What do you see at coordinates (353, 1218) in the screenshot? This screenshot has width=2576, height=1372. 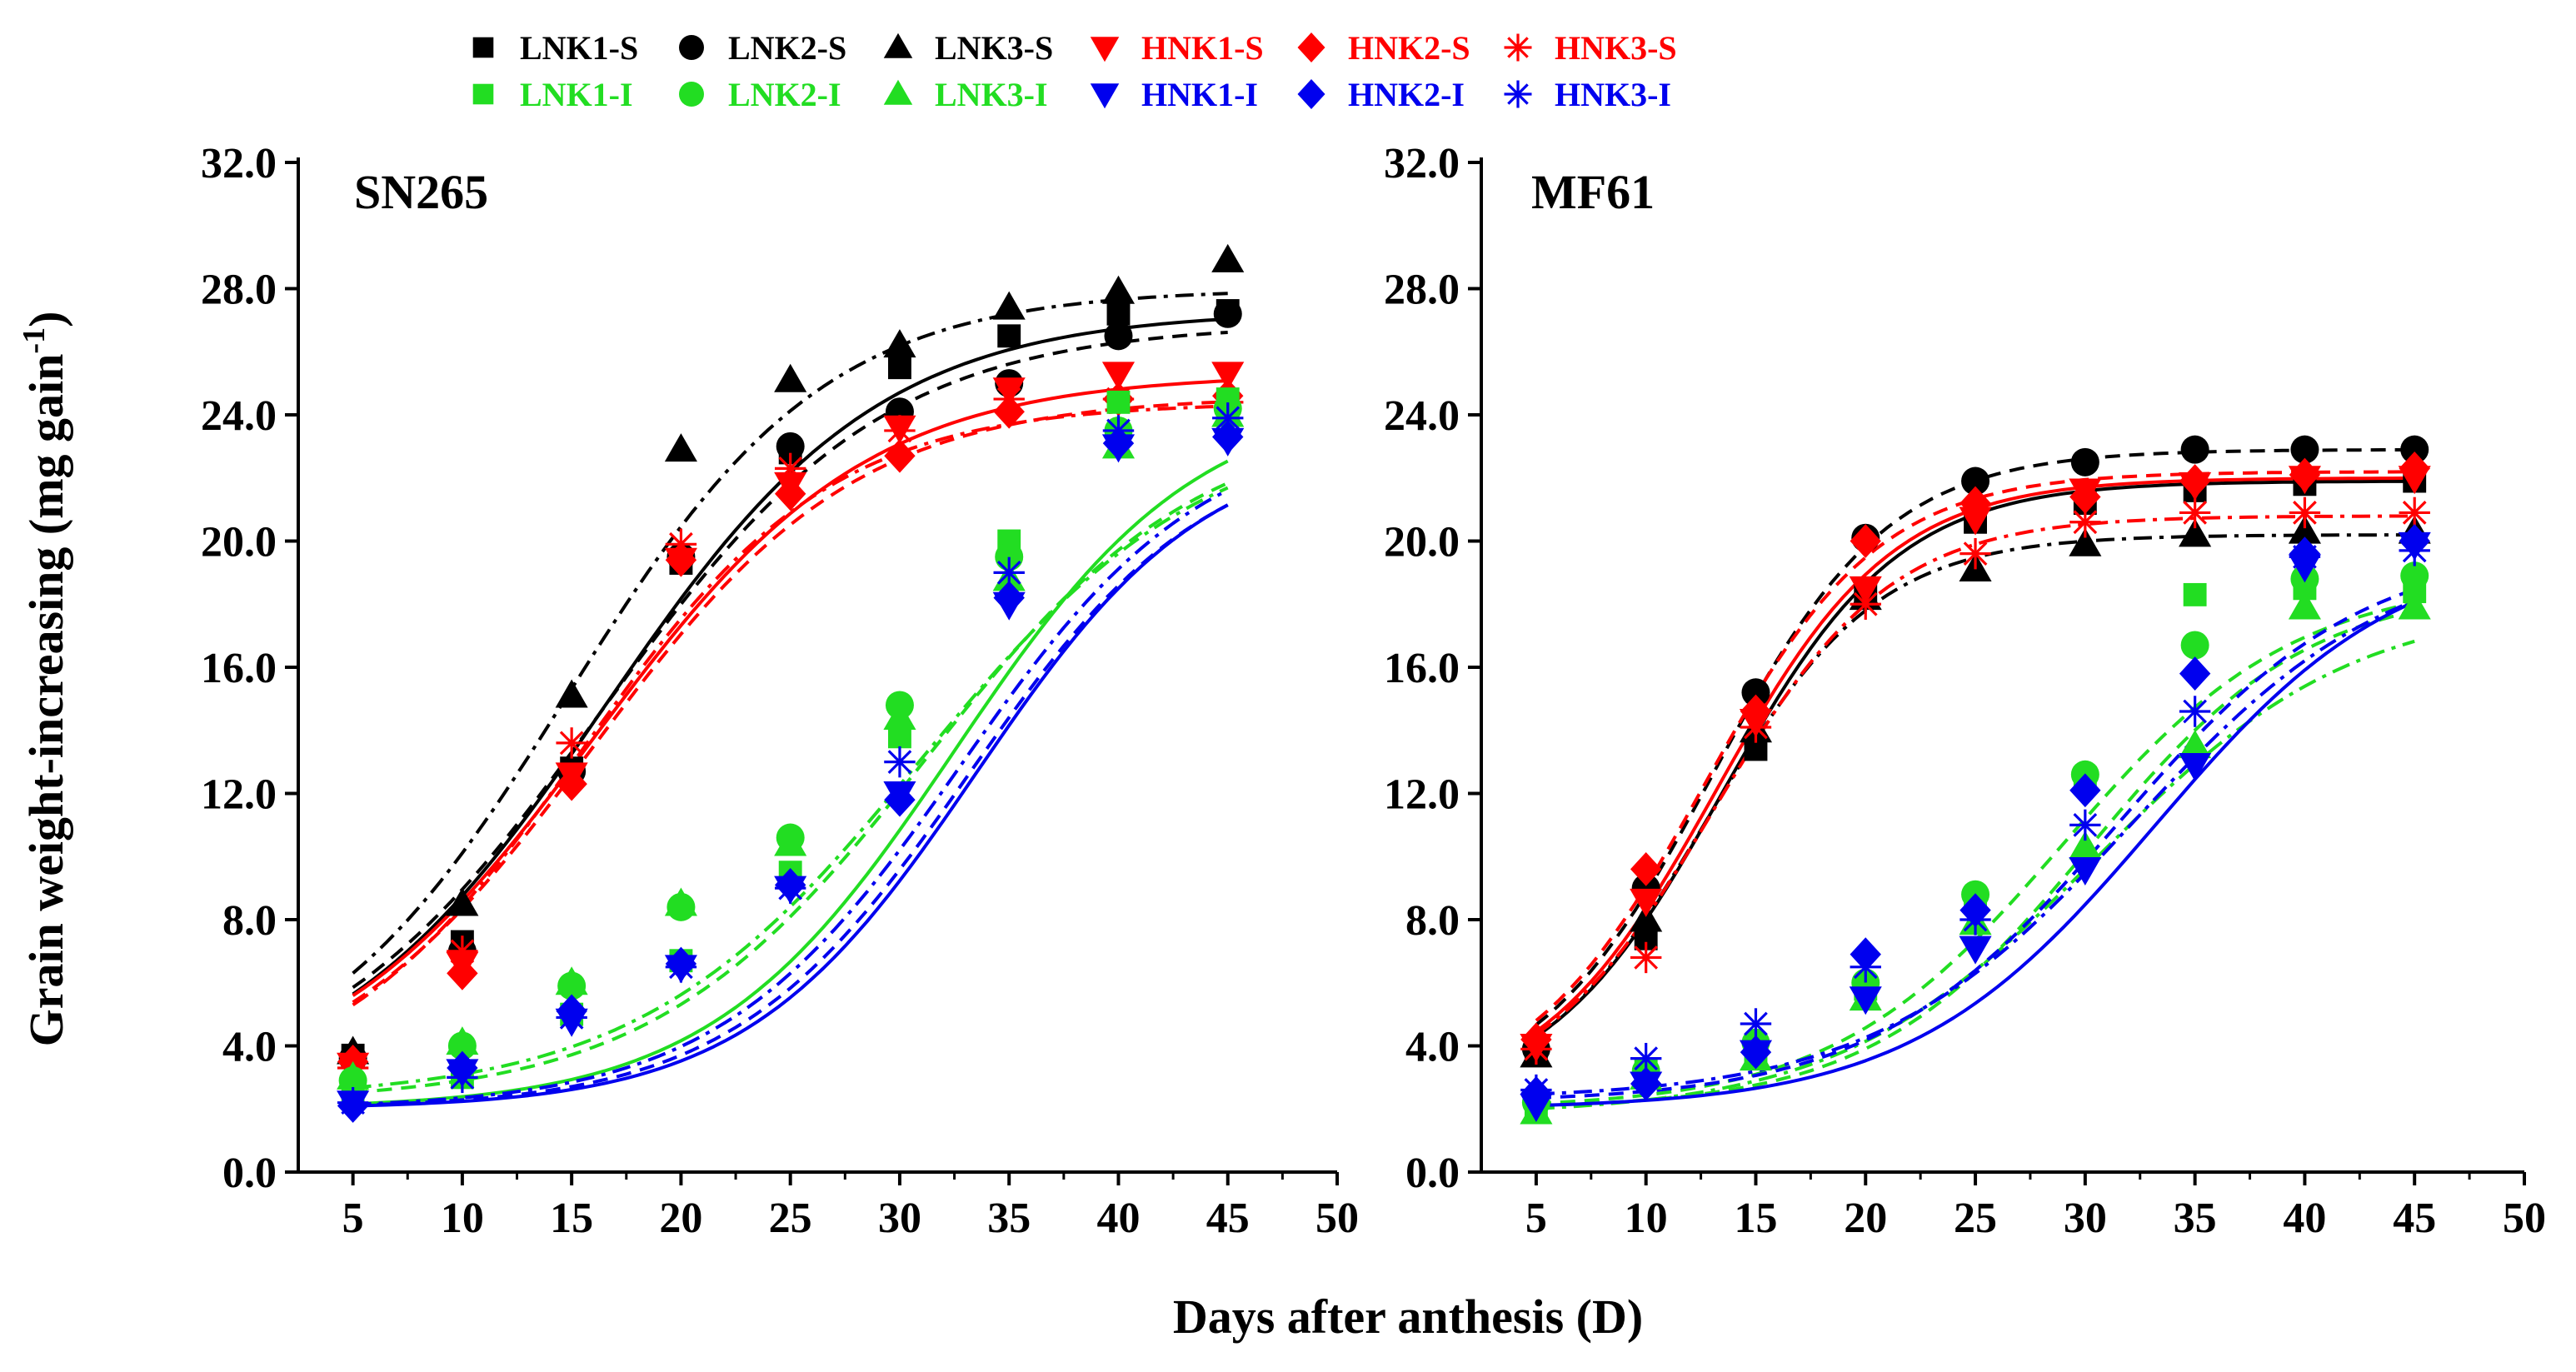 I see `x-tick-label: 5` at bounding box center [353, 1218].